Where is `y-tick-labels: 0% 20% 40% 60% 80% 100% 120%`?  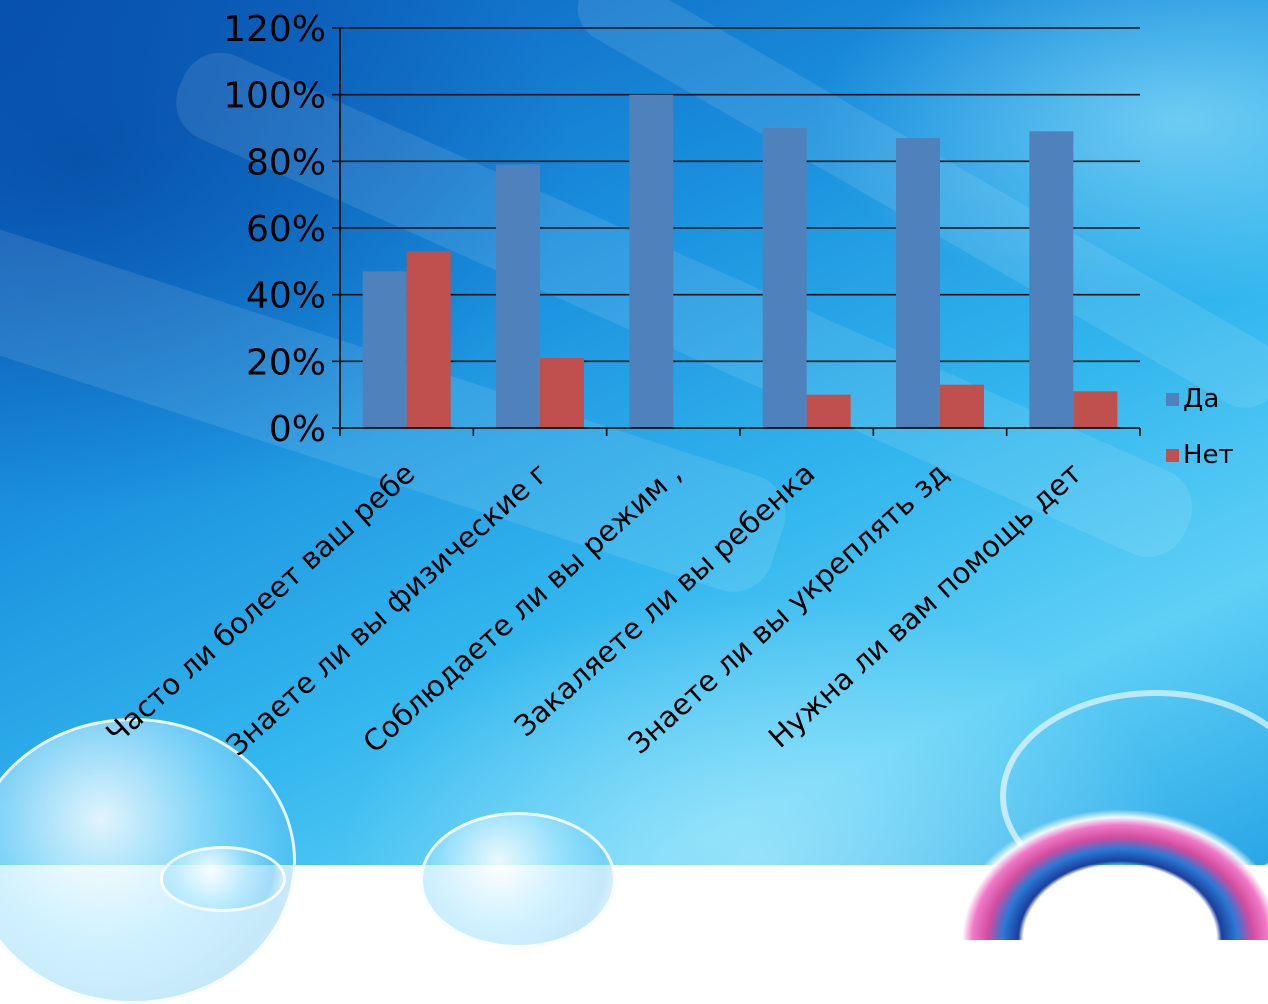 y-tick-labels: 0% 20% 40% 60% 80% 100% 120% is located at coordinates (274, 229).